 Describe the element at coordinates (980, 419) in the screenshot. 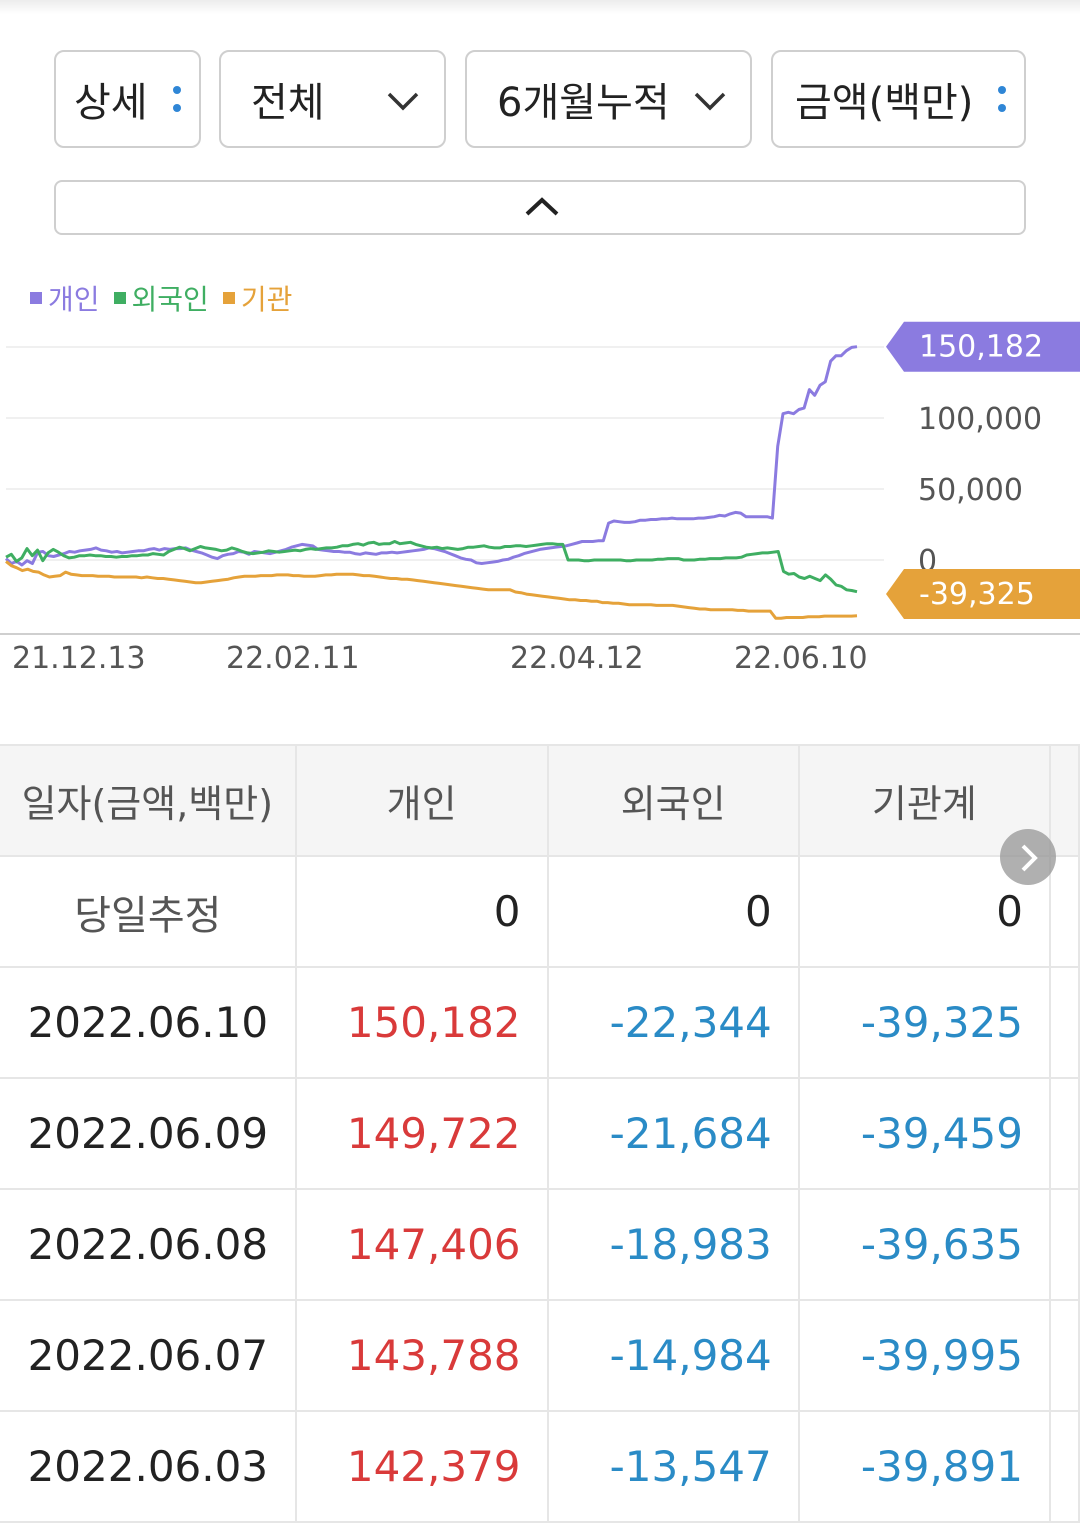

I see `y-tick-label: 100,000` at that location.